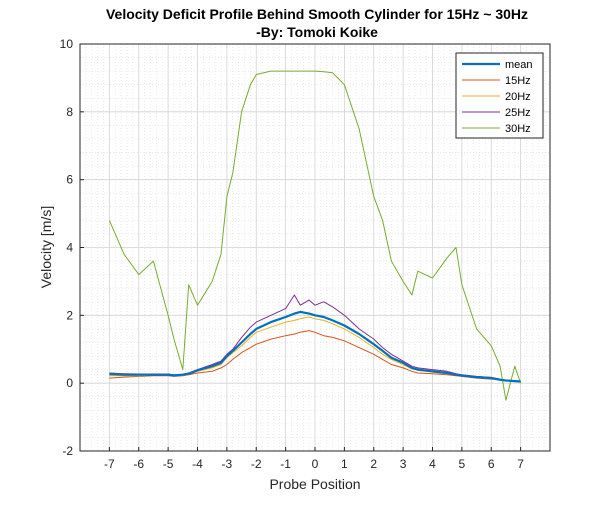  What do you see at coordinates (314, 484) in the screenshot?
I see `x-axis-label: Probe Position` at bounding box center [314, 484].